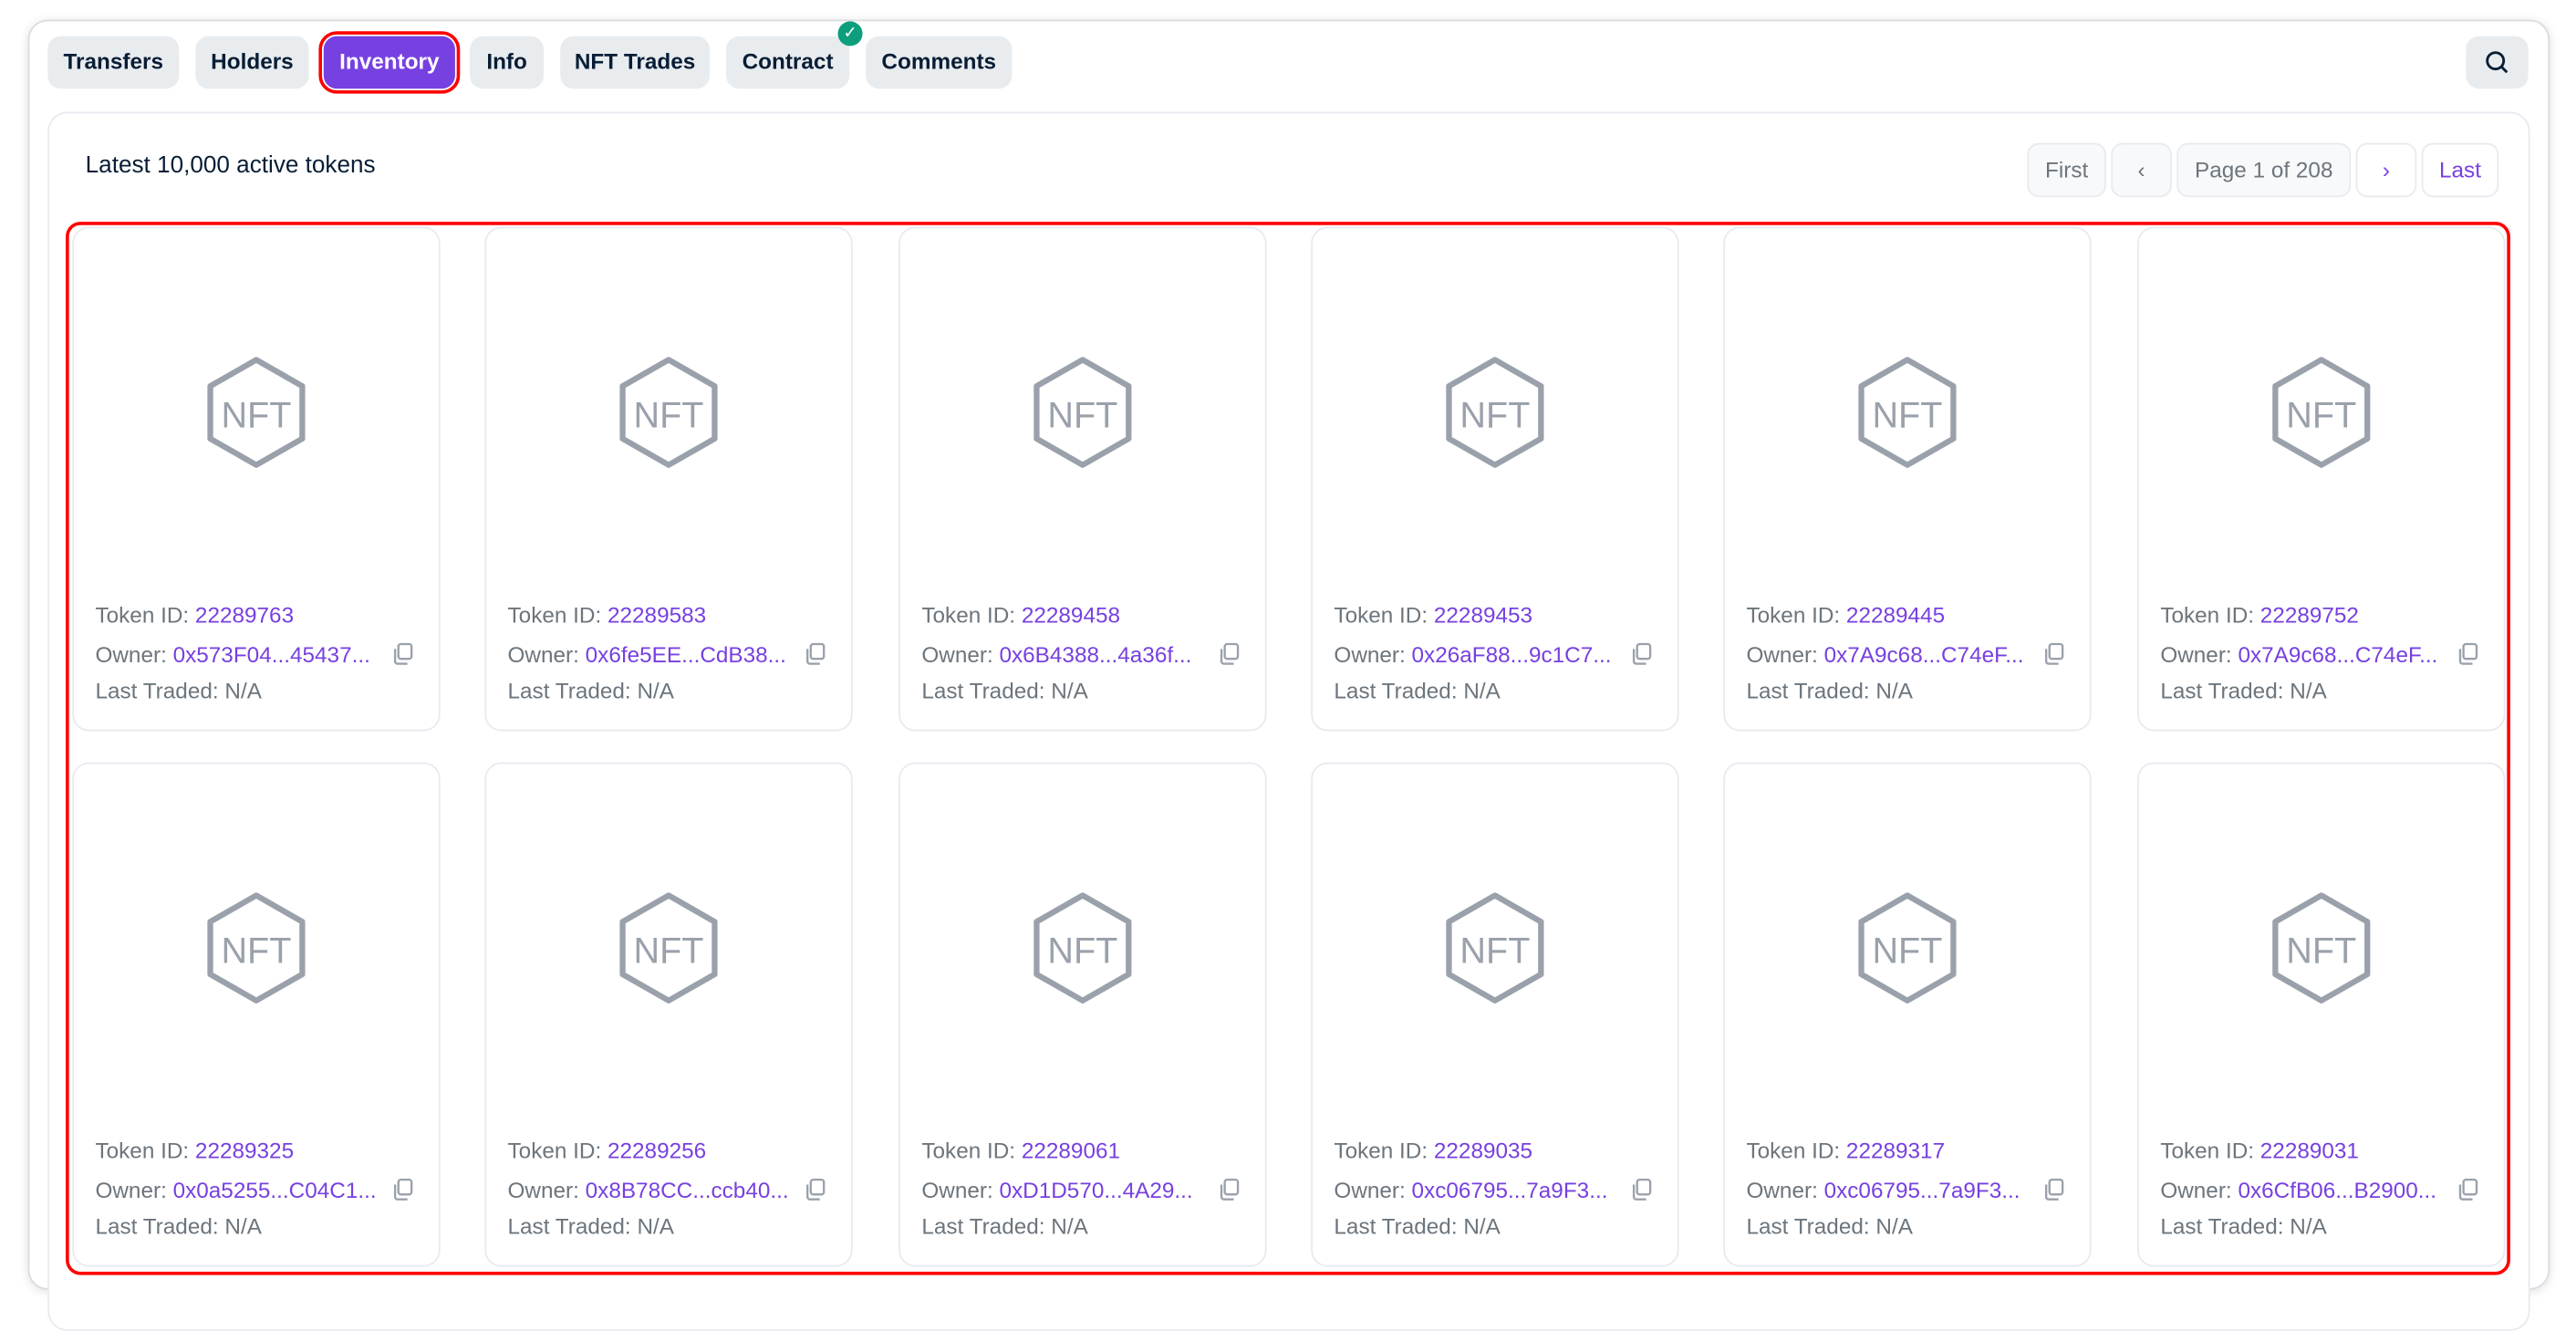 The width and height of the screenshot is (2576, 1331). Describe the element at coordinates (245, 1151) in the screenshot. I see `token-id-link: 22289325` at that location.